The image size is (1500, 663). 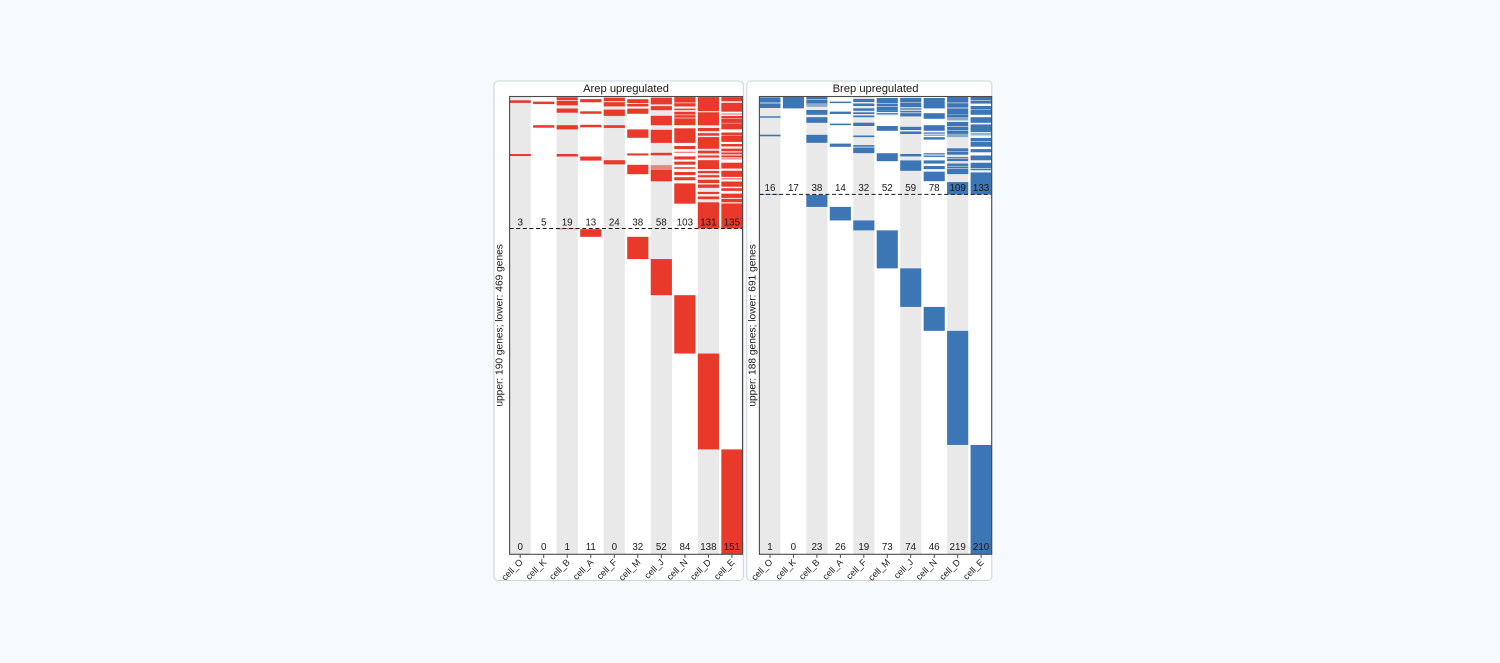 I want to click on svg-text:upper: 190 genes; lower: 469 g: upper: 190 genes; lower: 469 genes, so click(x=500, y=325).